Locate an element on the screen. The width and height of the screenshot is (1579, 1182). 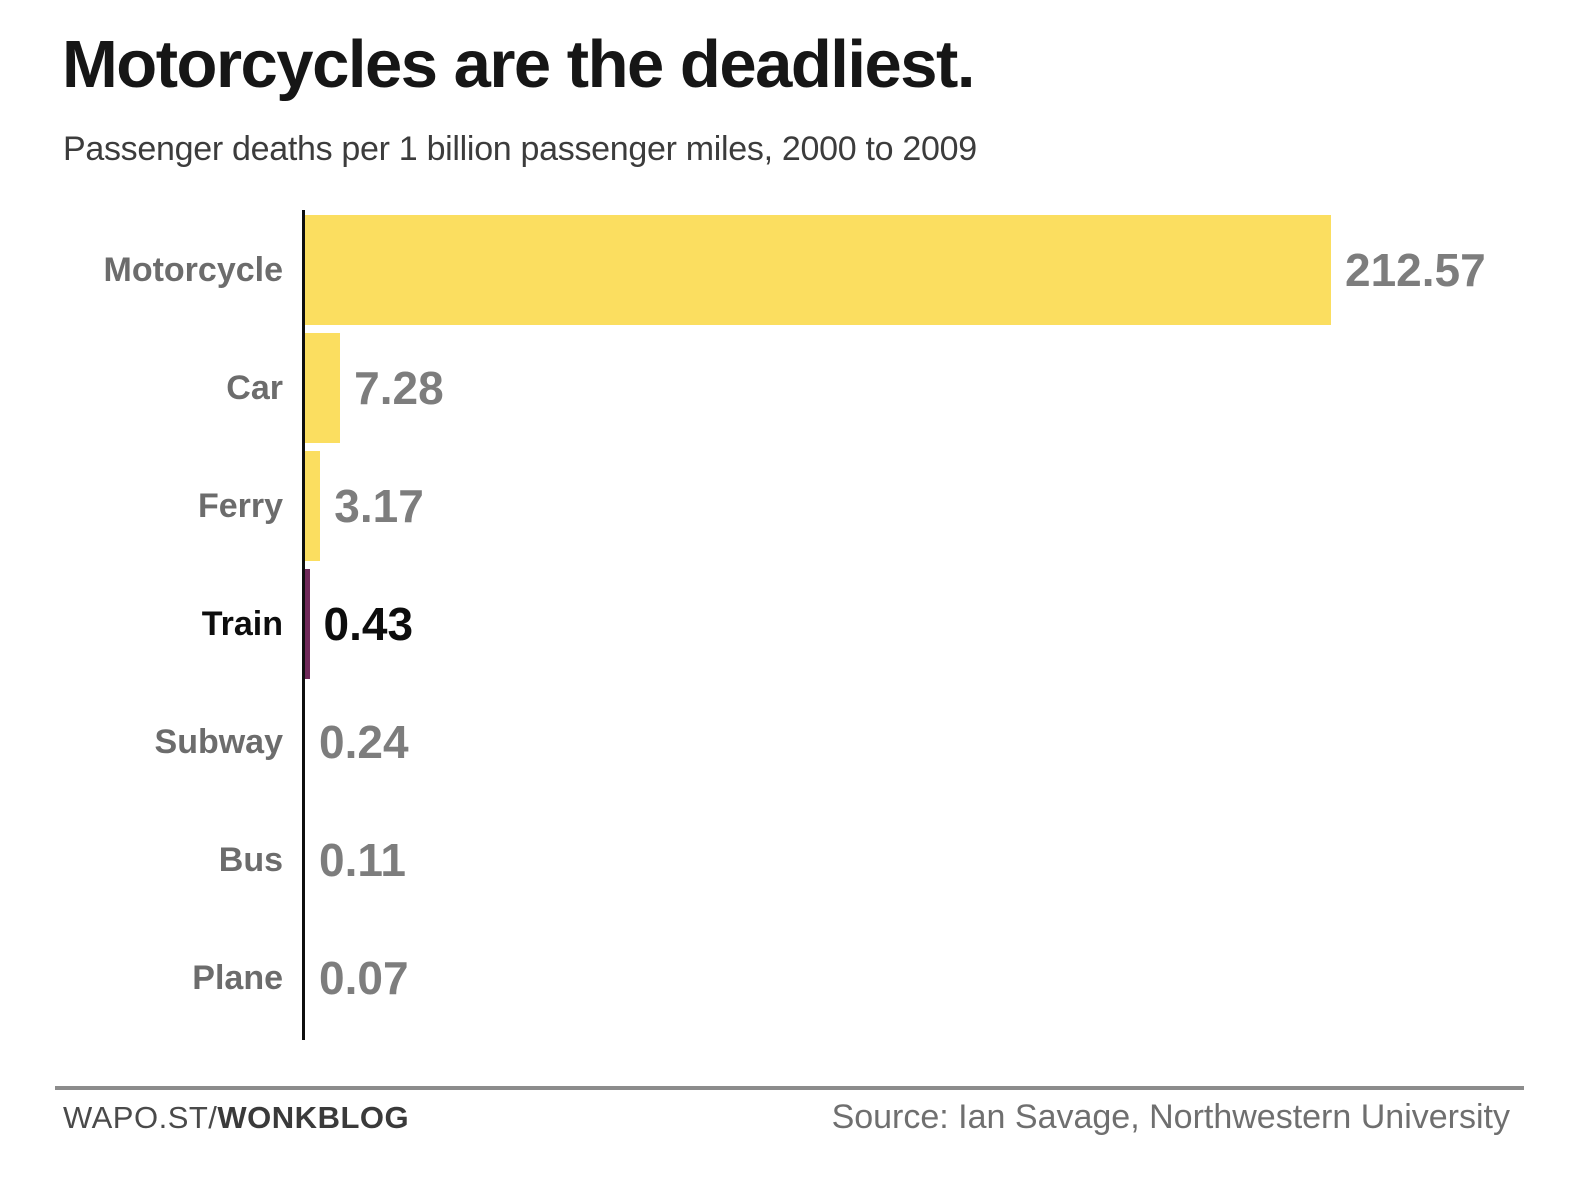
bar-track: 212.57 is located at coordinates (940, 270).